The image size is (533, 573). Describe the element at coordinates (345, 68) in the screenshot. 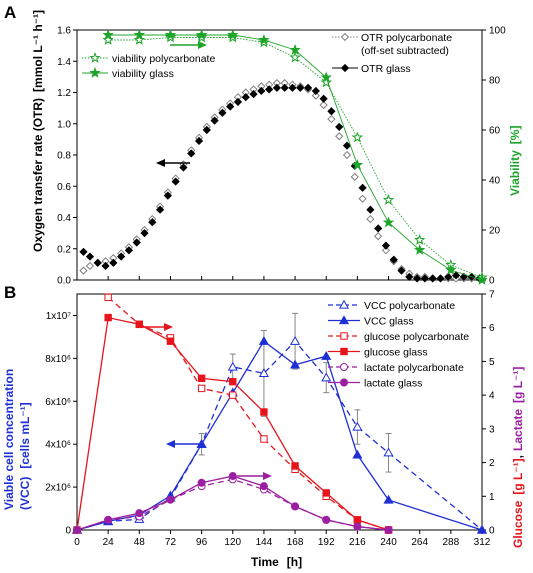

I see `legend-marker-otr-glass` at that location.